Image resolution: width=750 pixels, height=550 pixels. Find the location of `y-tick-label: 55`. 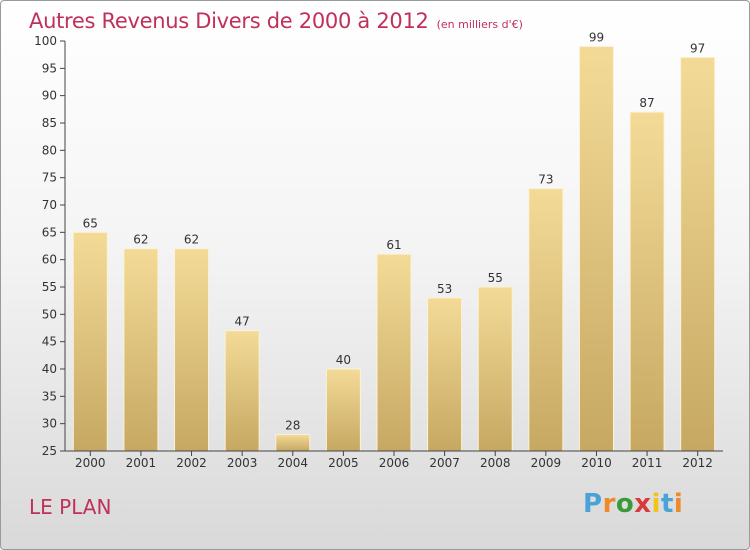

y-tick-label: 55 is located at coordinates (49, 287).